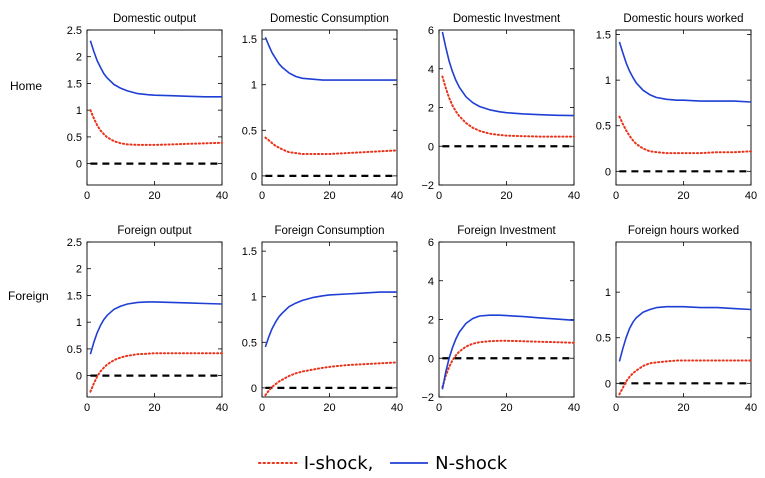  I want to click on chart-panel-1: Domestic output 0 0.5 1 1.5 2 2.5 0 20 40, so click(147, 107).